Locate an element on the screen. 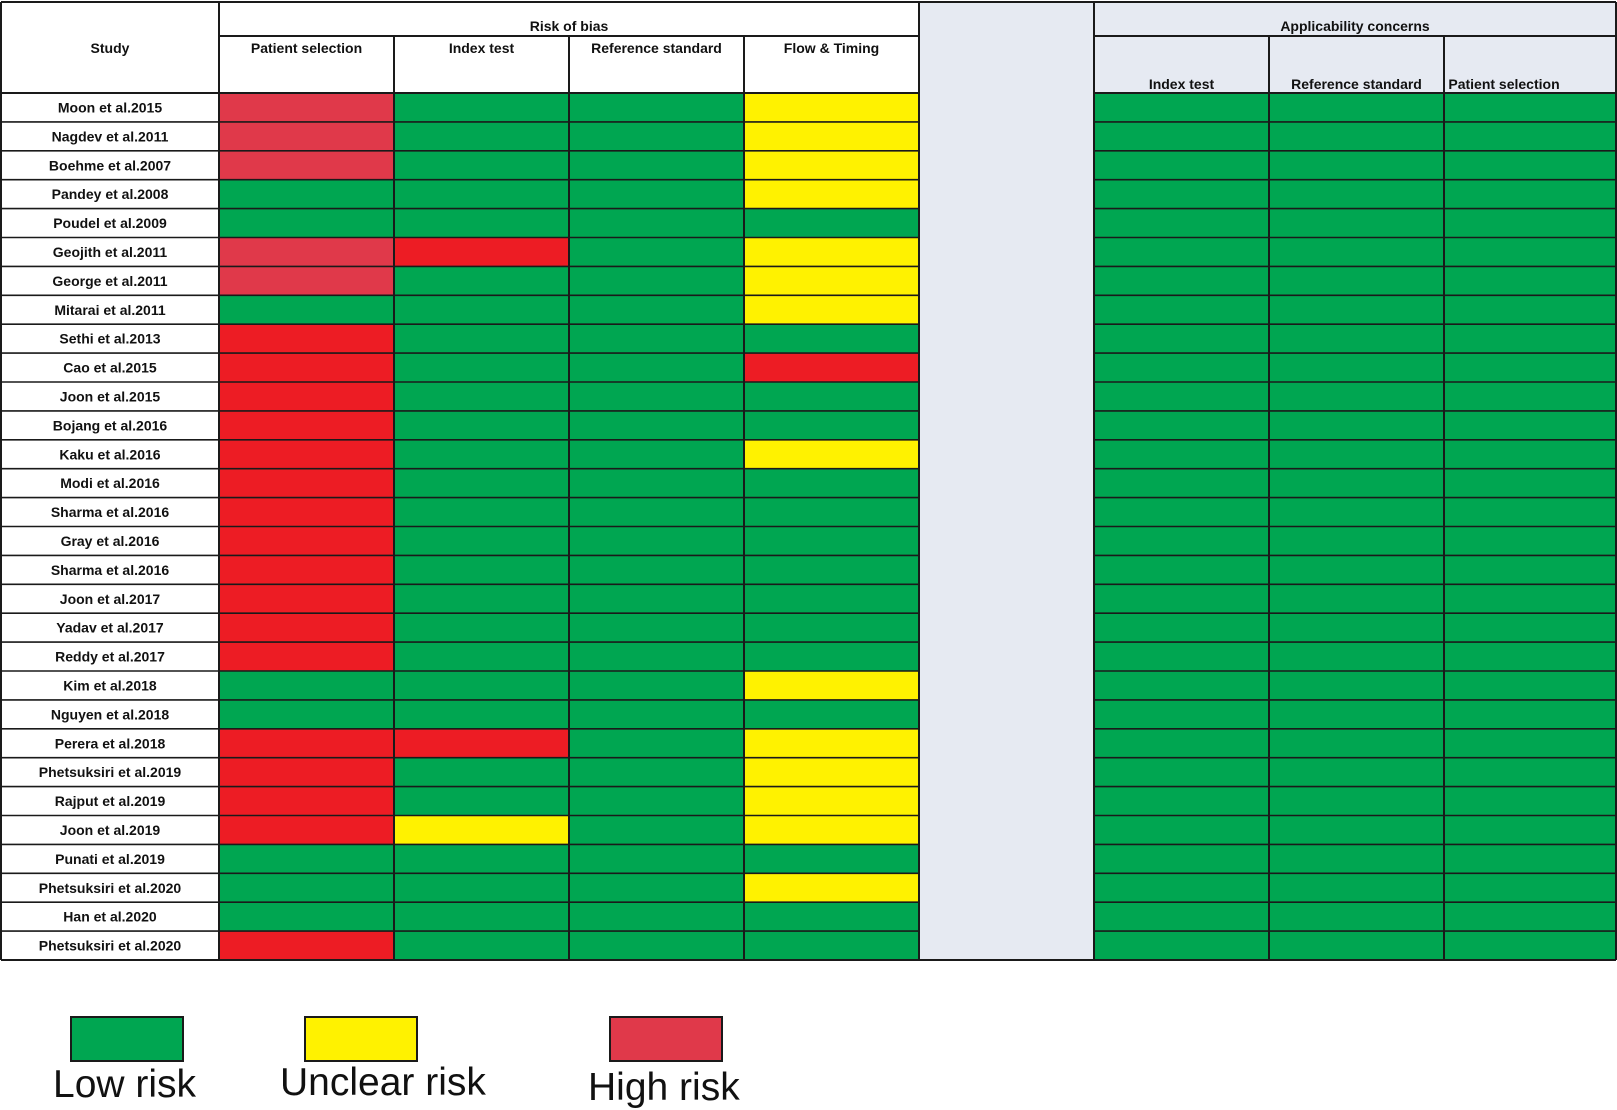 Image resolution: width=1617 pixels, height=1110 pixels. rob-cell-6-reference-standard is located at coordinates (656, 252).